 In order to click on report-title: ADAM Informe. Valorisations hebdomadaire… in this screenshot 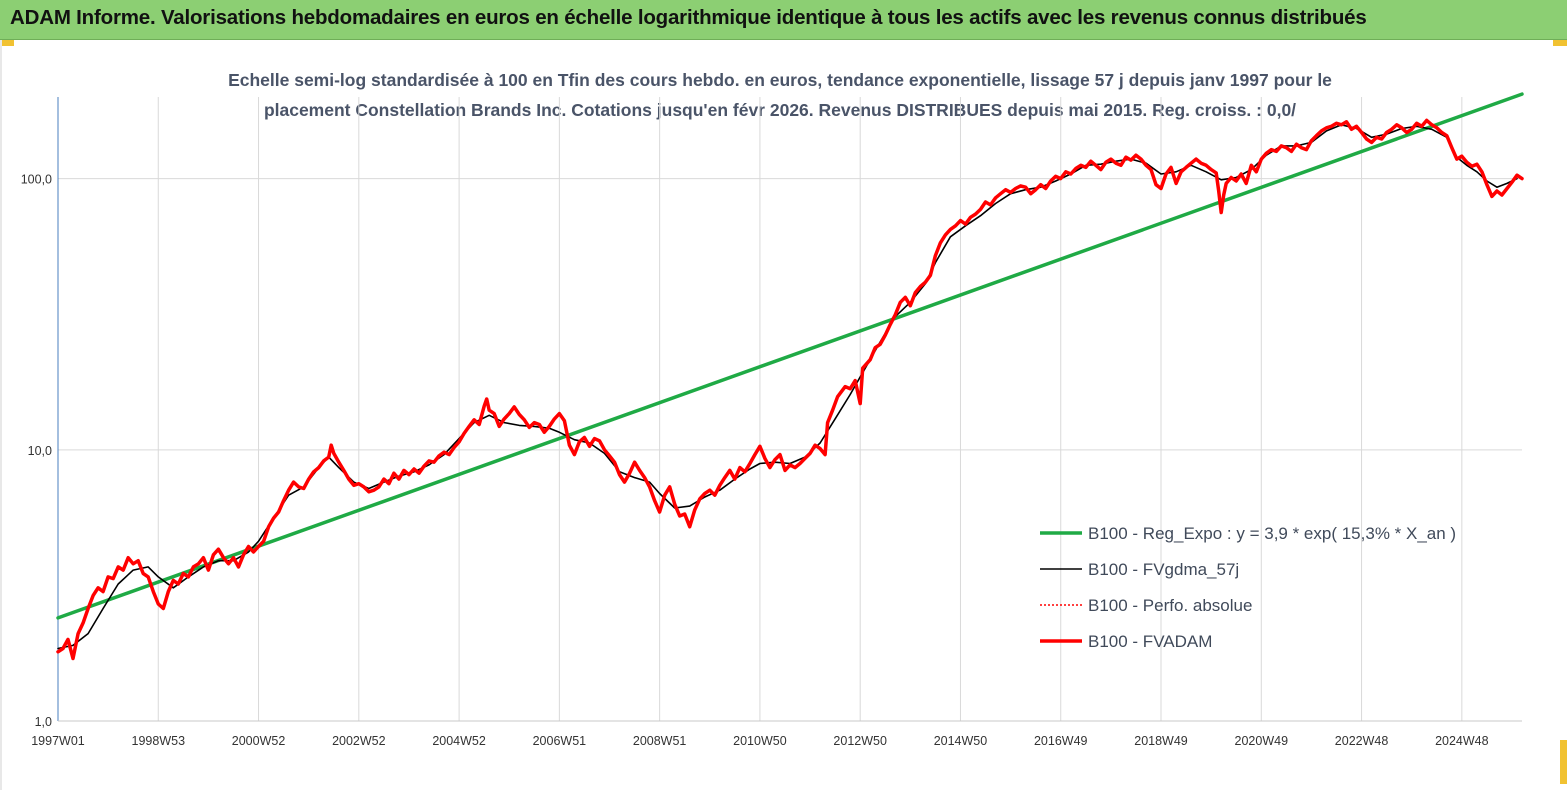, I will do `click(688, 17)`.